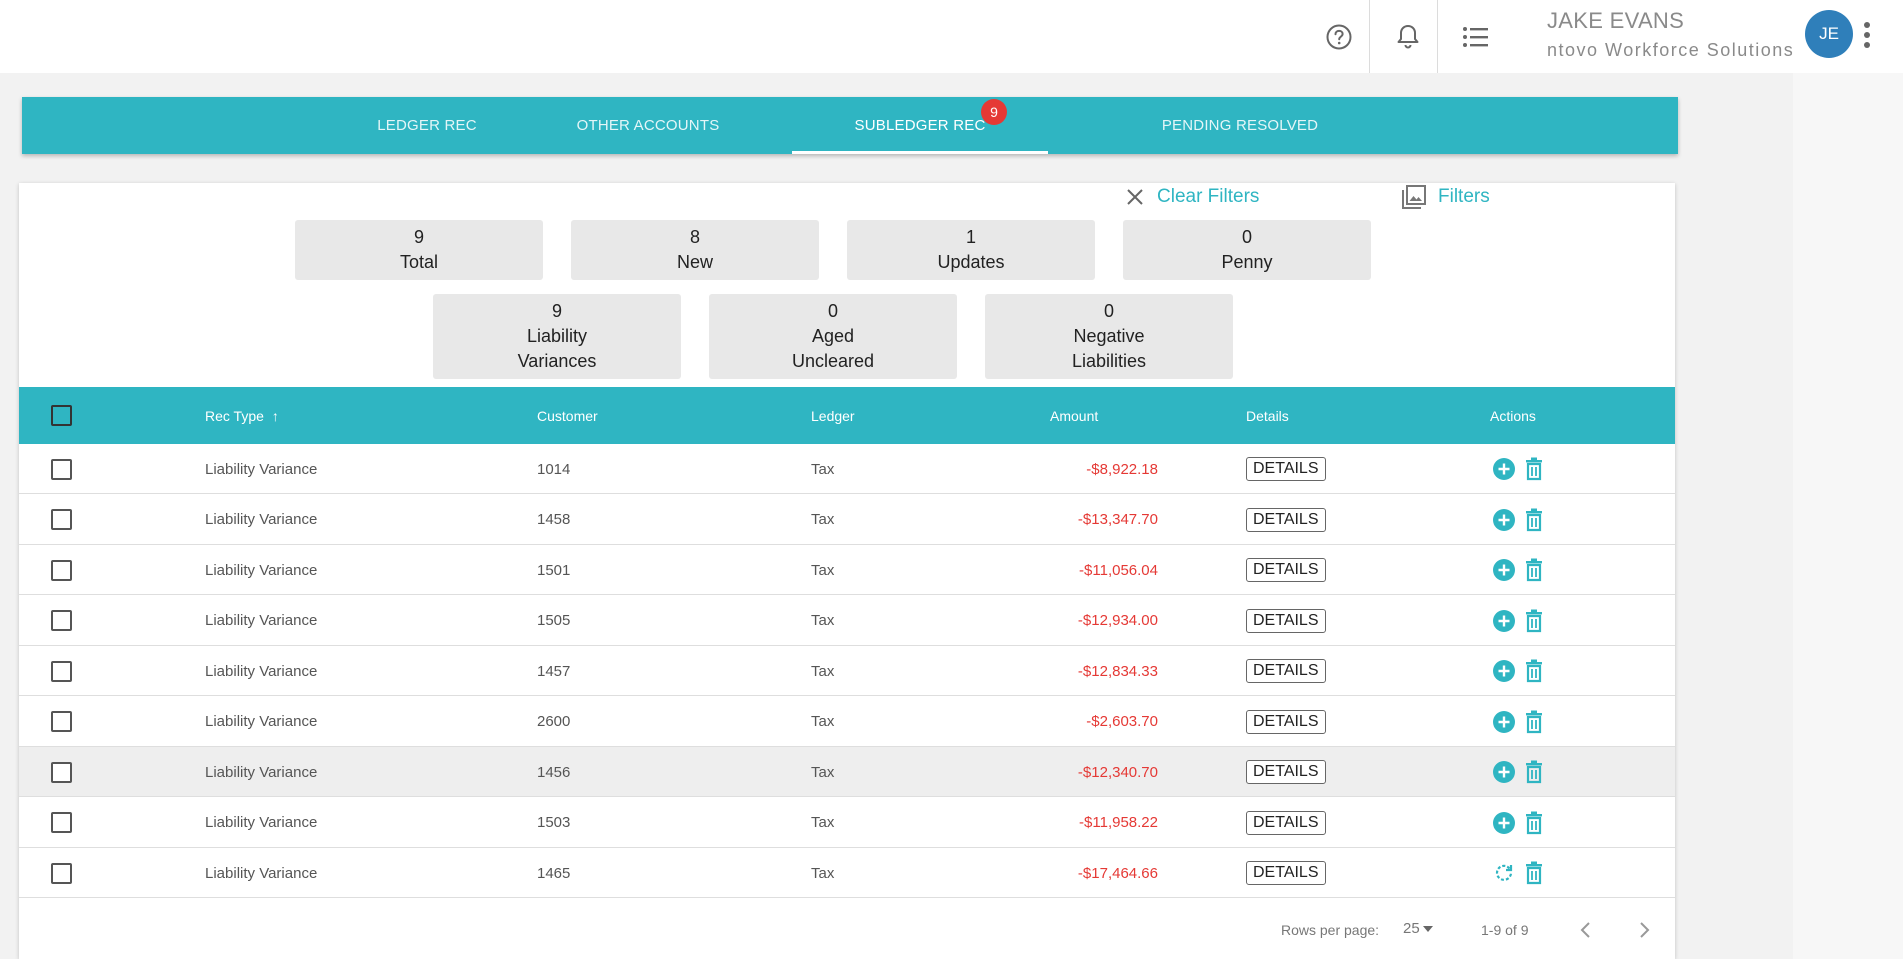  What do you see at coordinates (554, 721) in the screenshot?
I see `customer-cell: 2600` at bounding box center [554, 721].